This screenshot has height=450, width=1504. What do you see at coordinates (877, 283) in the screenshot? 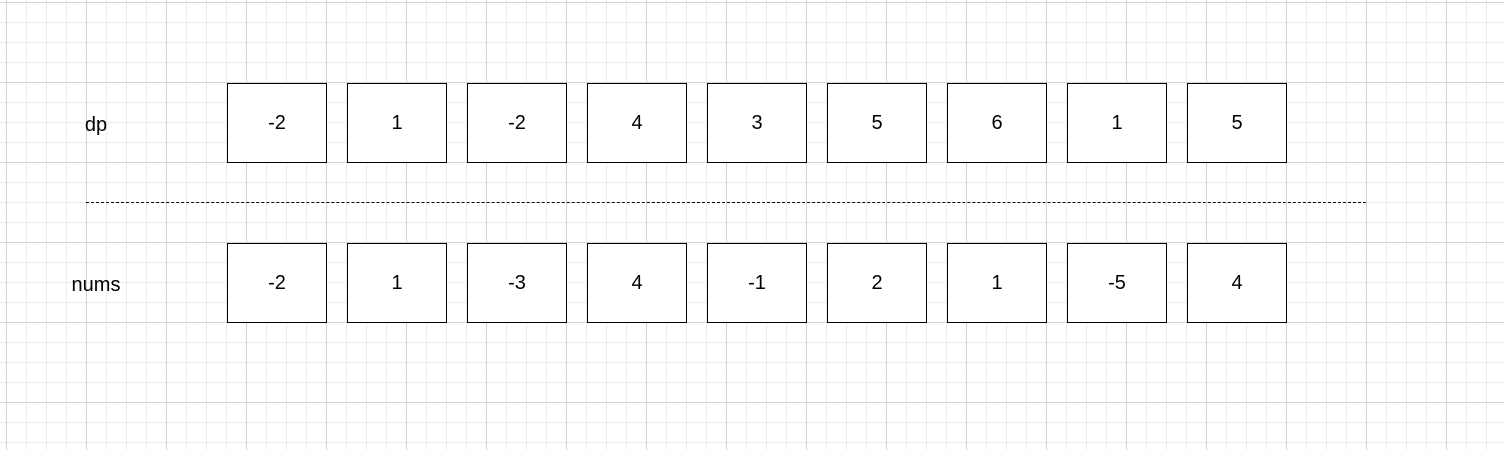
I see `nums-cell: 2` at bounding box center [877, 283].